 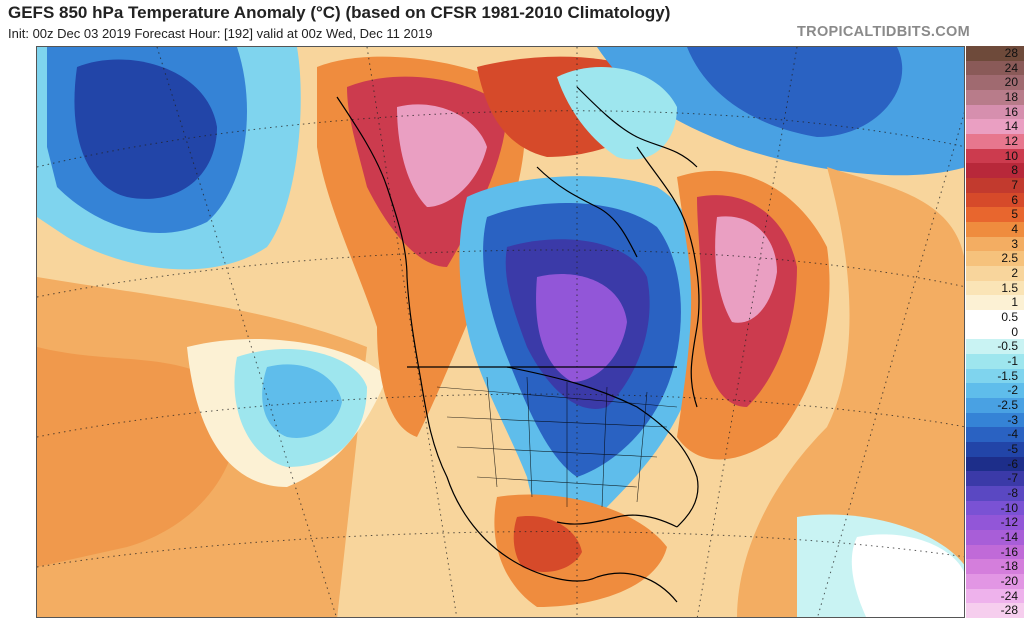 I want to click on colorbar-step: -0.5, so click(x=995, y=346).